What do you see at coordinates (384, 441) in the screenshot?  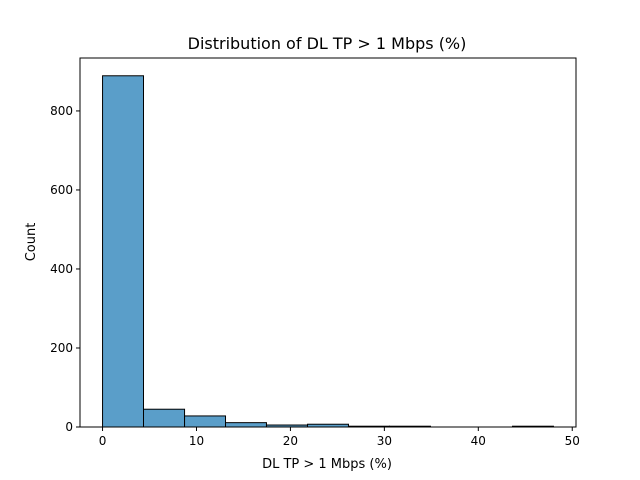 I see `x-tick-label-30: 30` at bounding box center [384, 441].